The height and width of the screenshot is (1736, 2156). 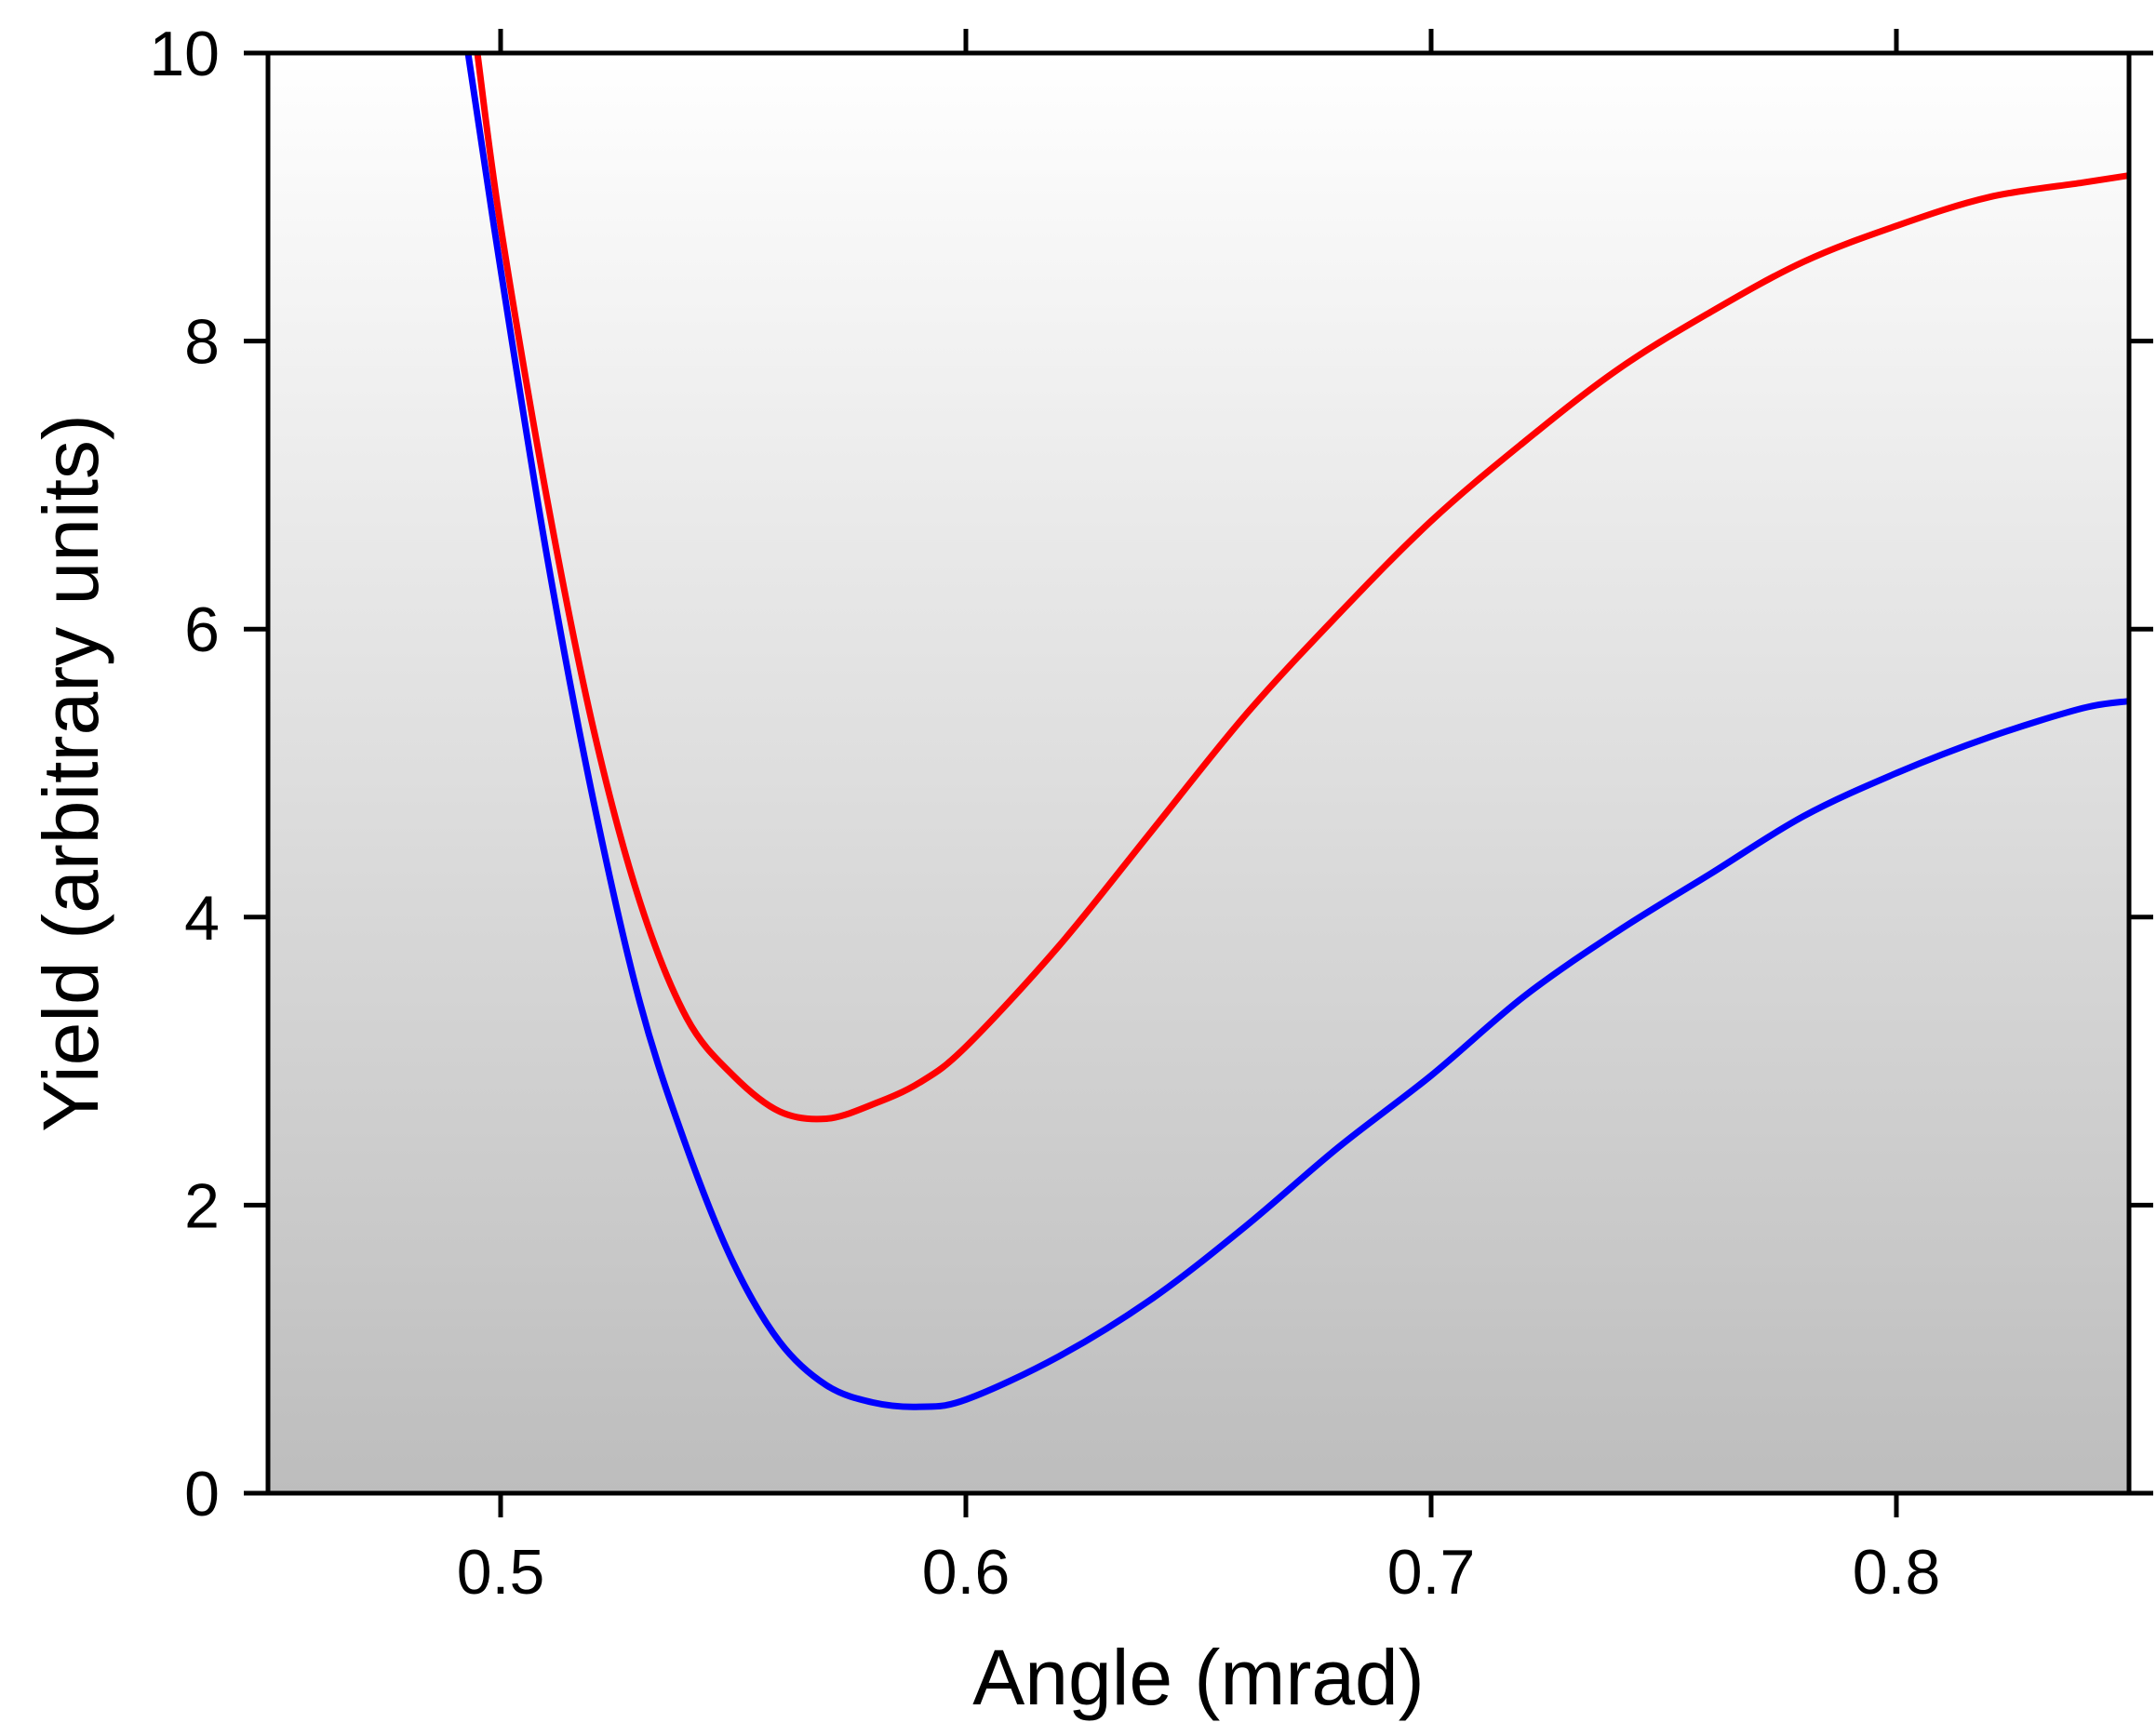 I want to click on y-tick-label: 8, so click(x=202, y=342).